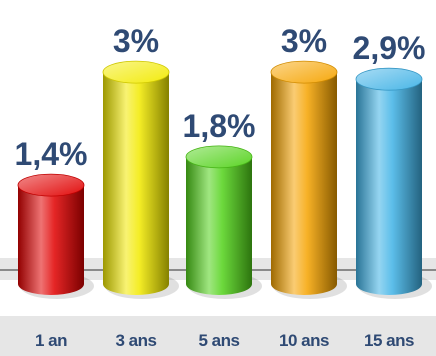 The image size is (436, 356). Describe the element at coordinates (389, 48) in the screenshot. I see `value-label: 2,9%` at that location.